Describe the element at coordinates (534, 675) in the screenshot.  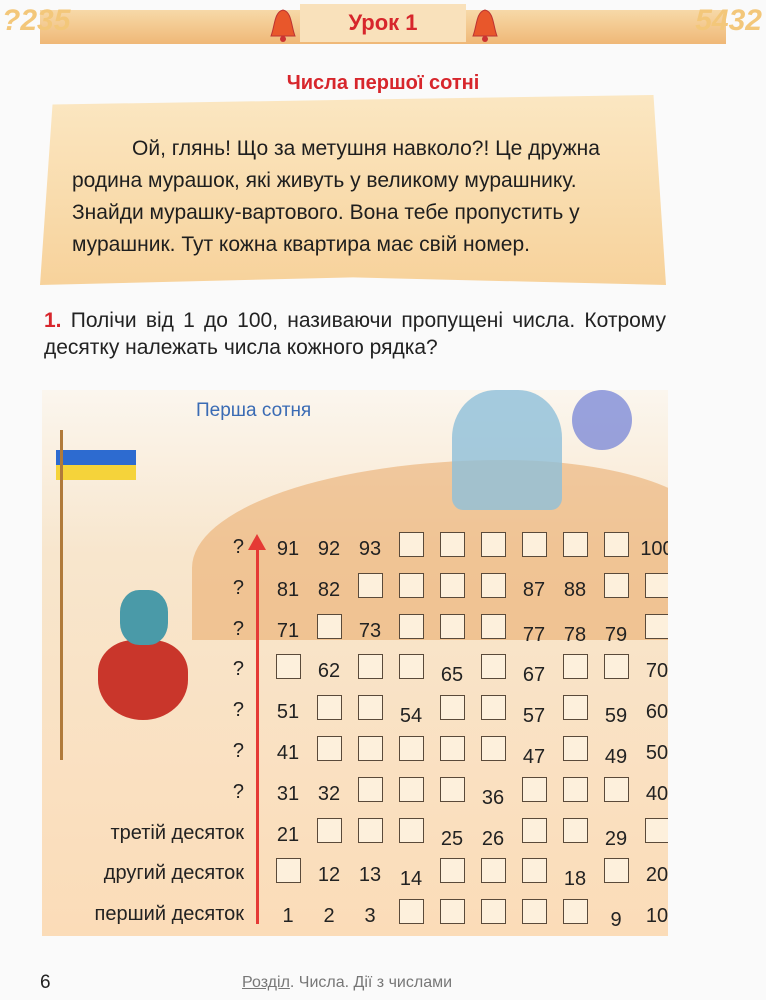
I see `grid-number: 67` at that location.